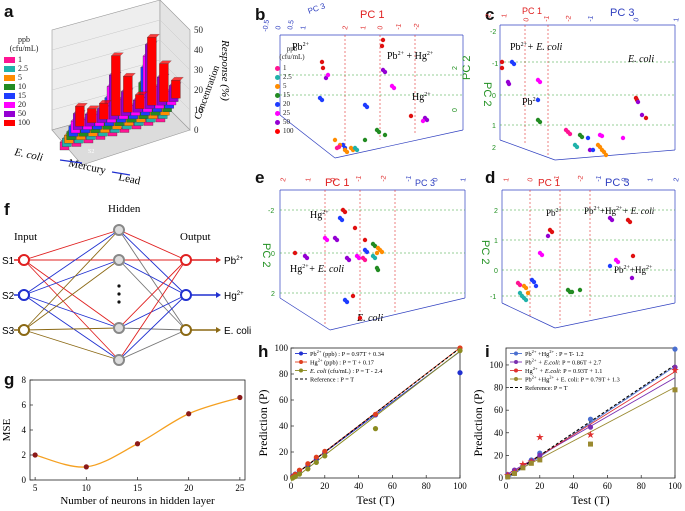  What do you see at coordinates (137, 444) in the screenshot?
I see `g-point` at bounding box center [137, 444].